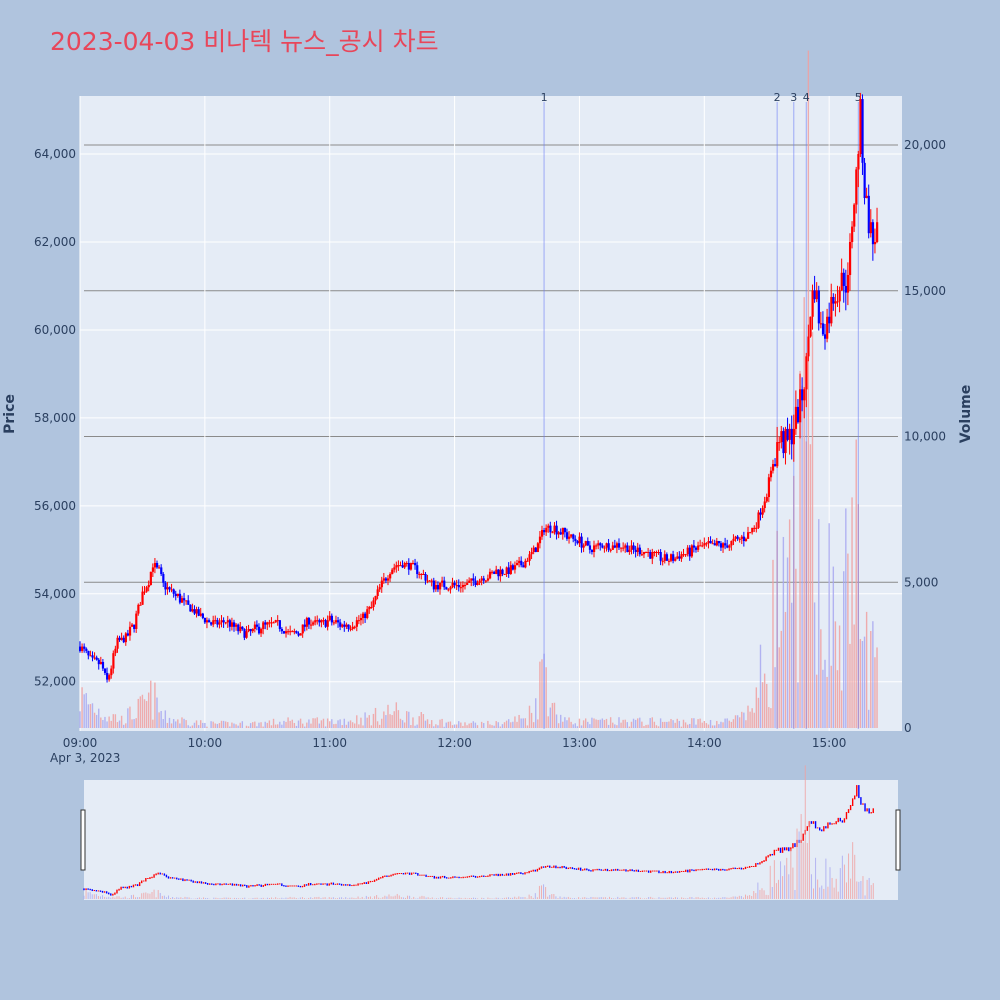 The height and width of the screenshot is (1000, 1000). What do you see at coordinates (55, 594) in the screenshot?
I see `price-tick-label: 54,000` at bounding box center [55, 594].